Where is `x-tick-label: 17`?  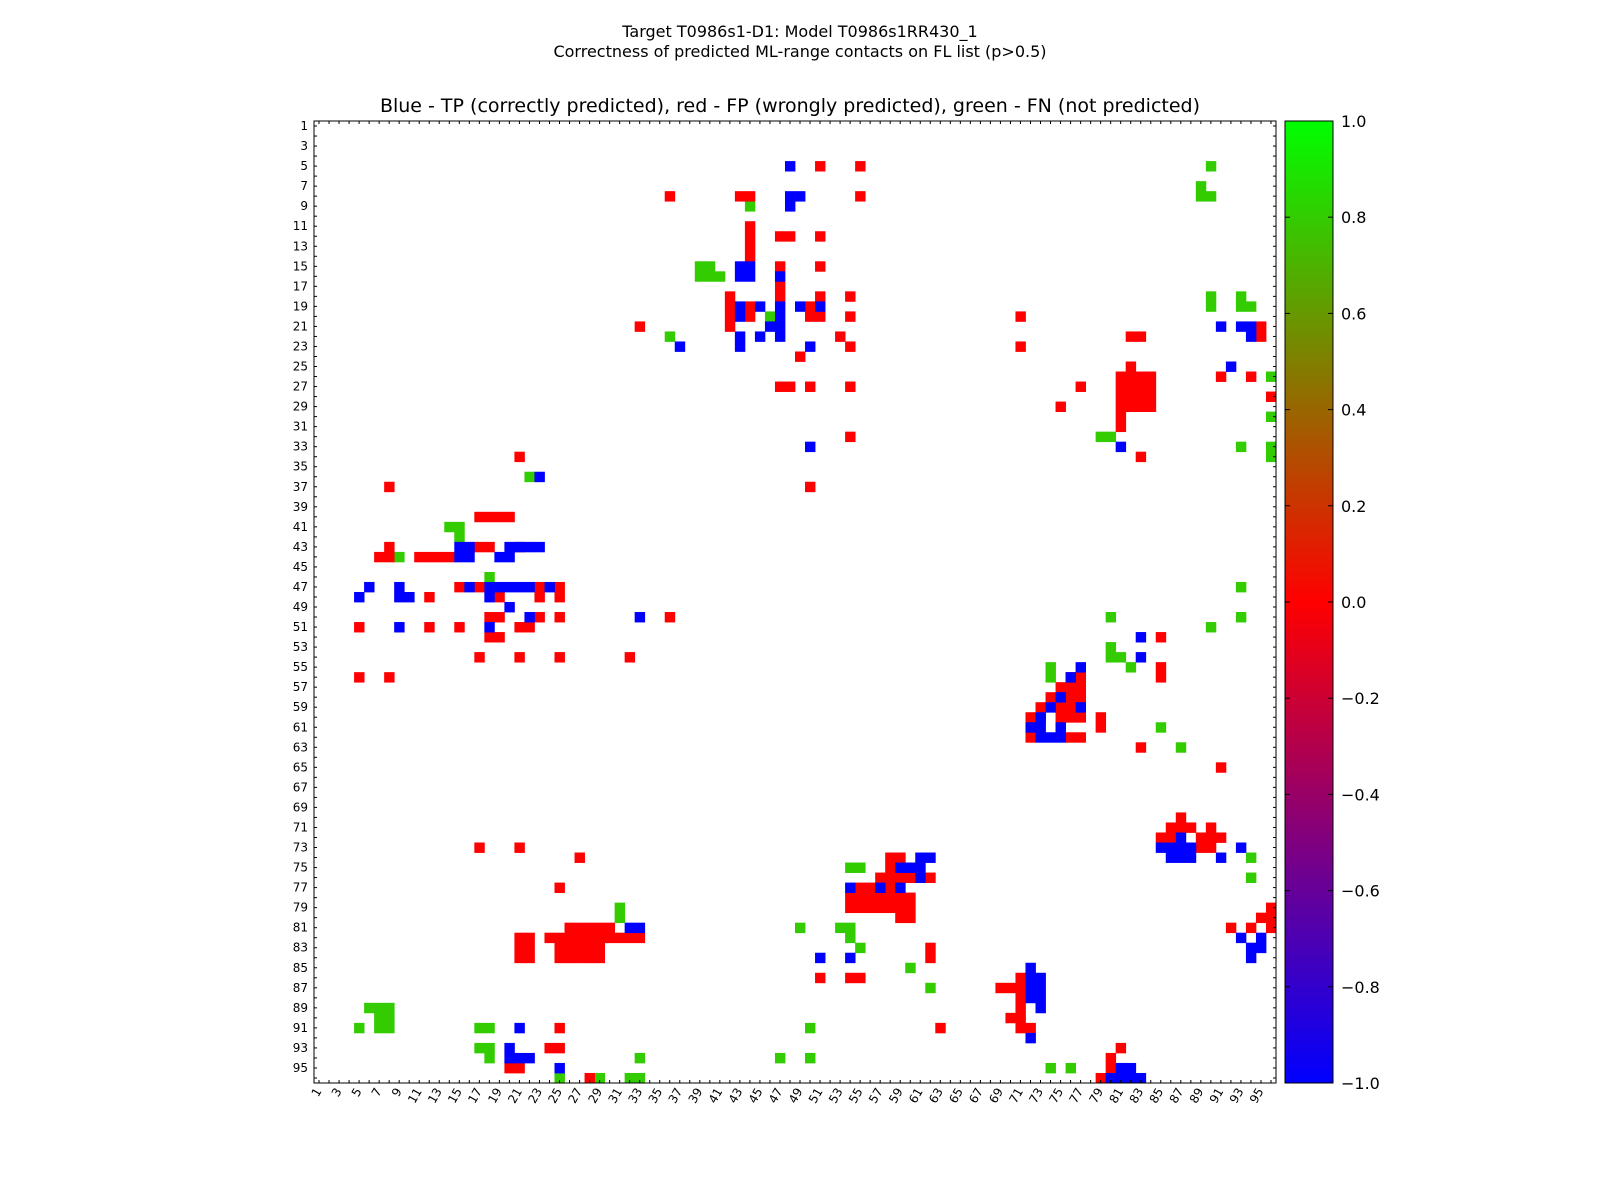
x-tick-label: 17 is located at coordinates (475, 1096).